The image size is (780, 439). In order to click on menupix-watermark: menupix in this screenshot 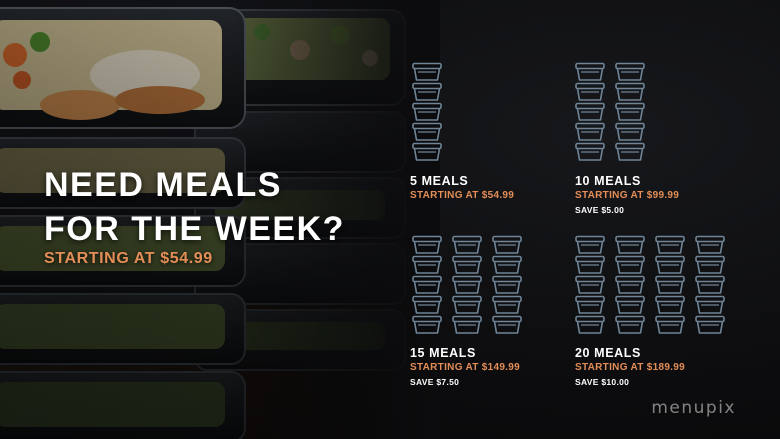, I will do `click(693, 408)`.